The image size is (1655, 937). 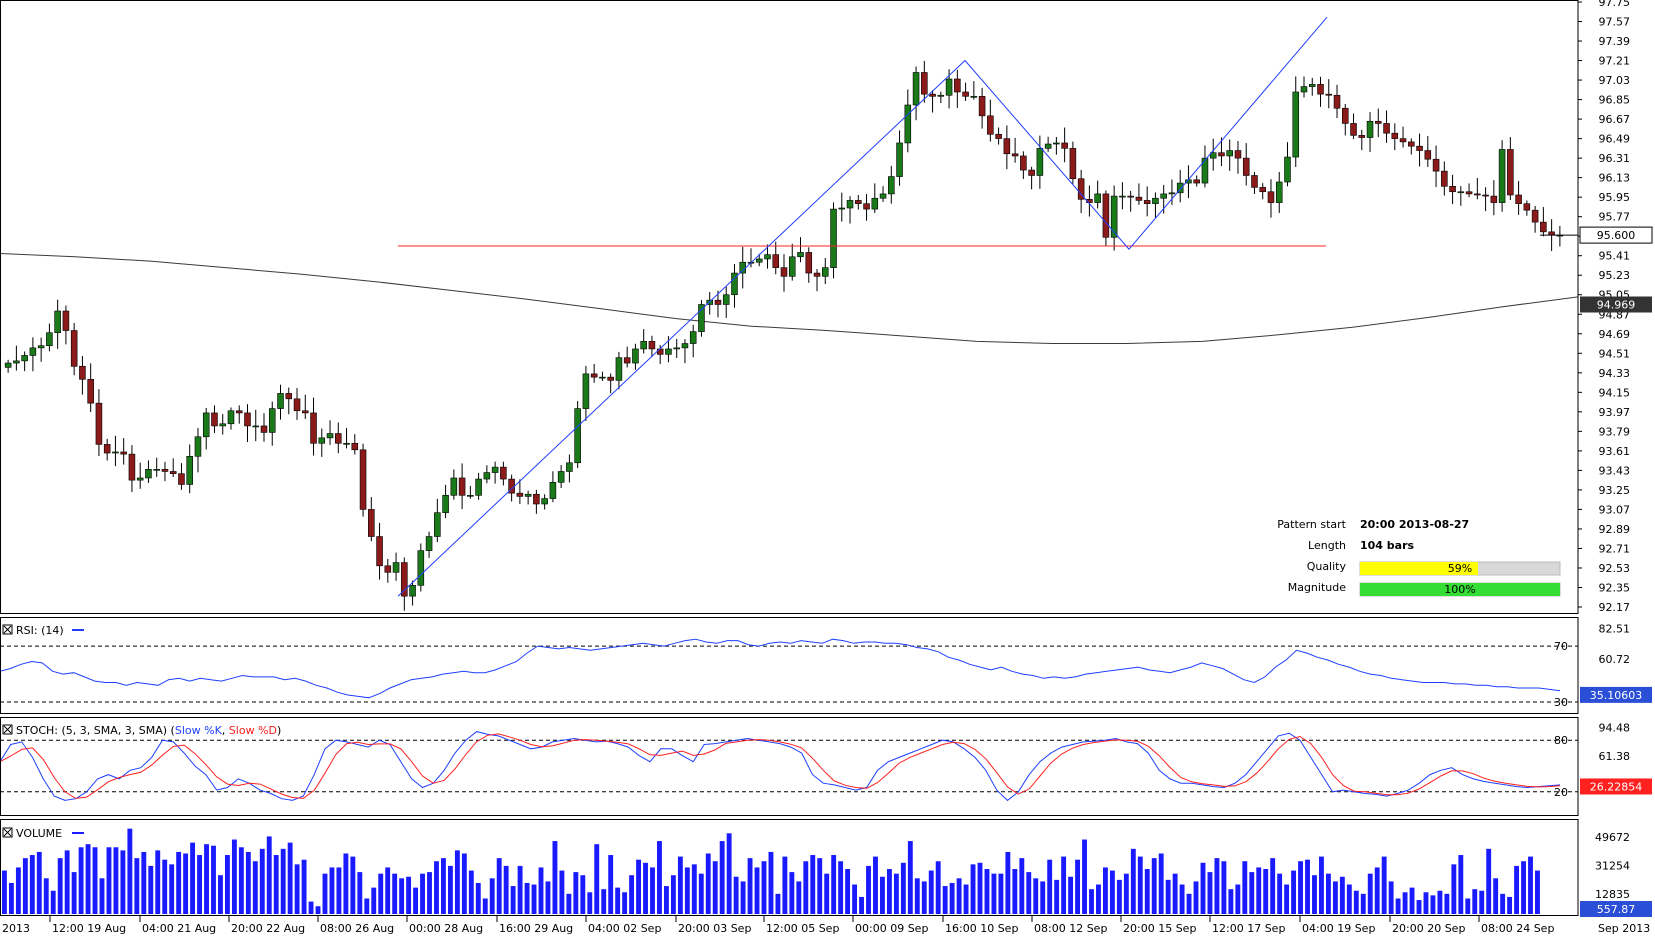 What do you see at coordinates (1327, 566) in the screenshot?
I see `pattern-quality-label: Quality` at bounding box center [1327, 566].